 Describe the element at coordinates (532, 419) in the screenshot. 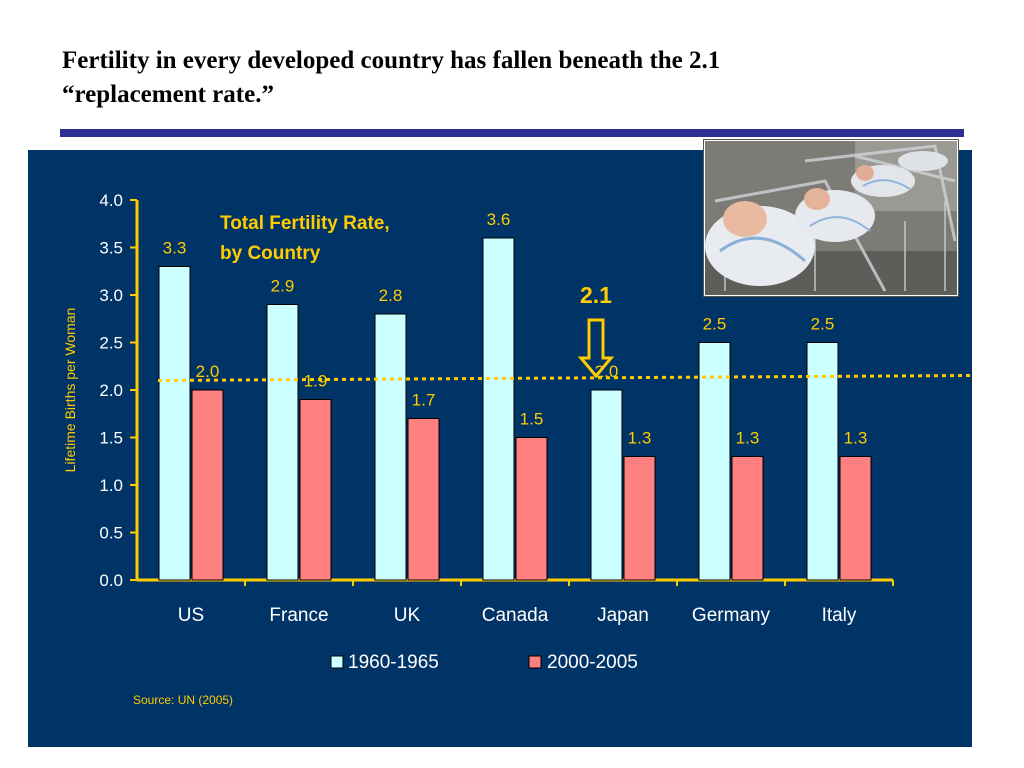

I see `data-label: 1.5` at that location.